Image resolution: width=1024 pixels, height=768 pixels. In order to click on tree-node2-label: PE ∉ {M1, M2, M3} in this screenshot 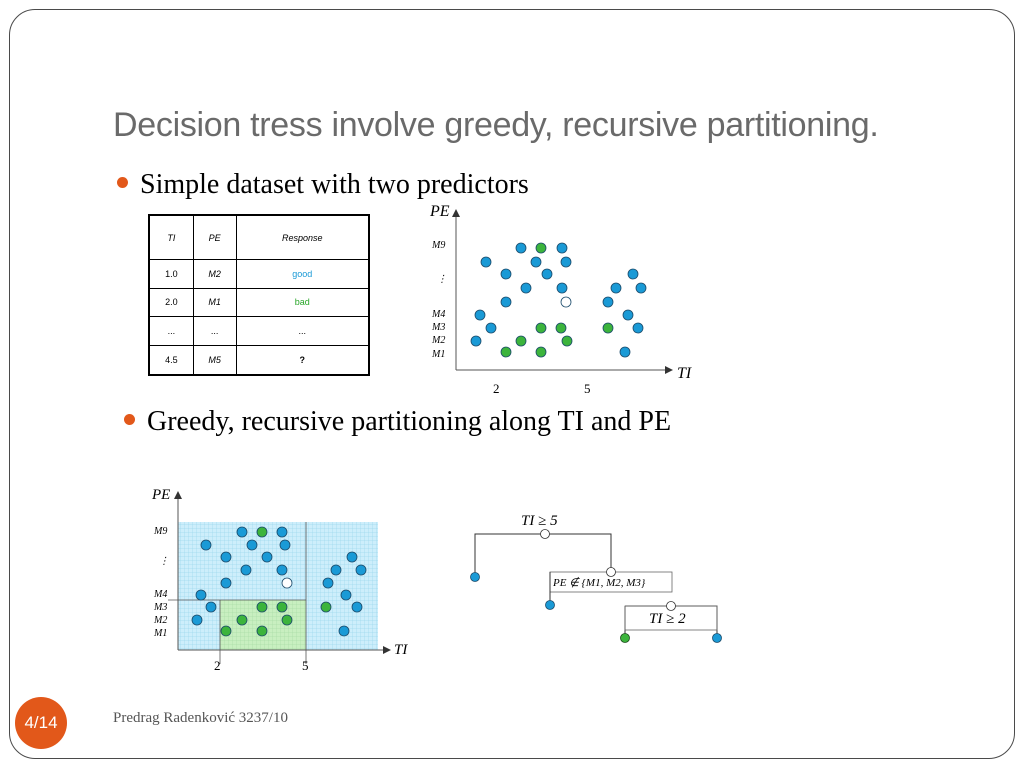, I will do `click(599, 582)`.